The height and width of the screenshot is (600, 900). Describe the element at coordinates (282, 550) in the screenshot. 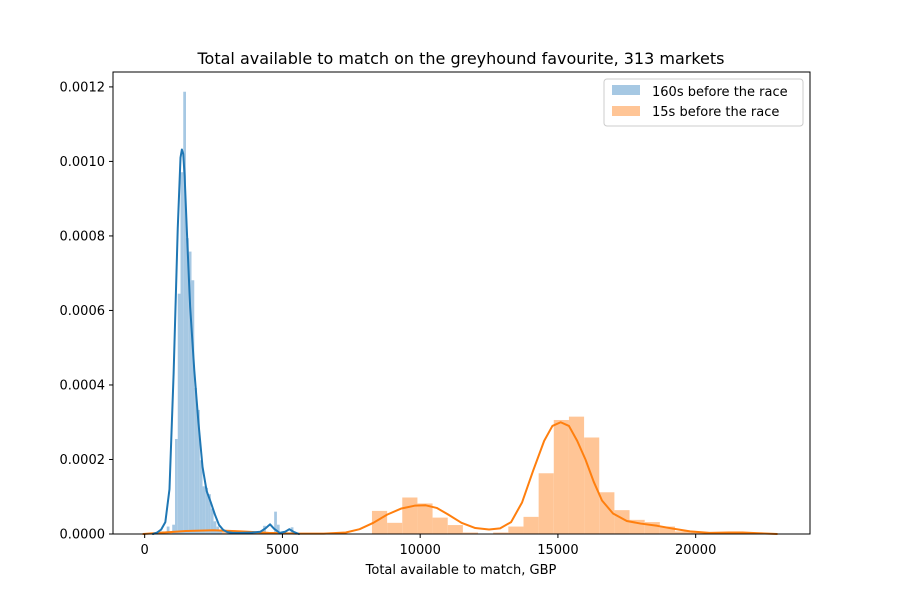

I see `x-tick-label-1: 5000` at that location.